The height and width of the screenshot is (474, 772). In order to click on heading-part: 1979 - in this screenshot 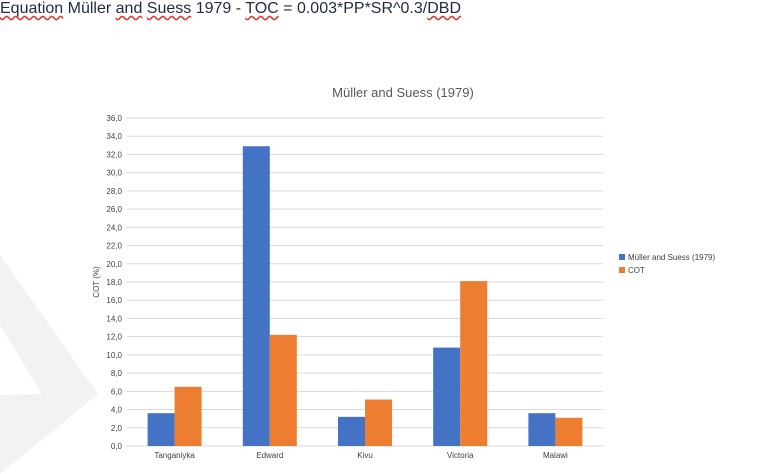, I will do `click(218, 8)`.